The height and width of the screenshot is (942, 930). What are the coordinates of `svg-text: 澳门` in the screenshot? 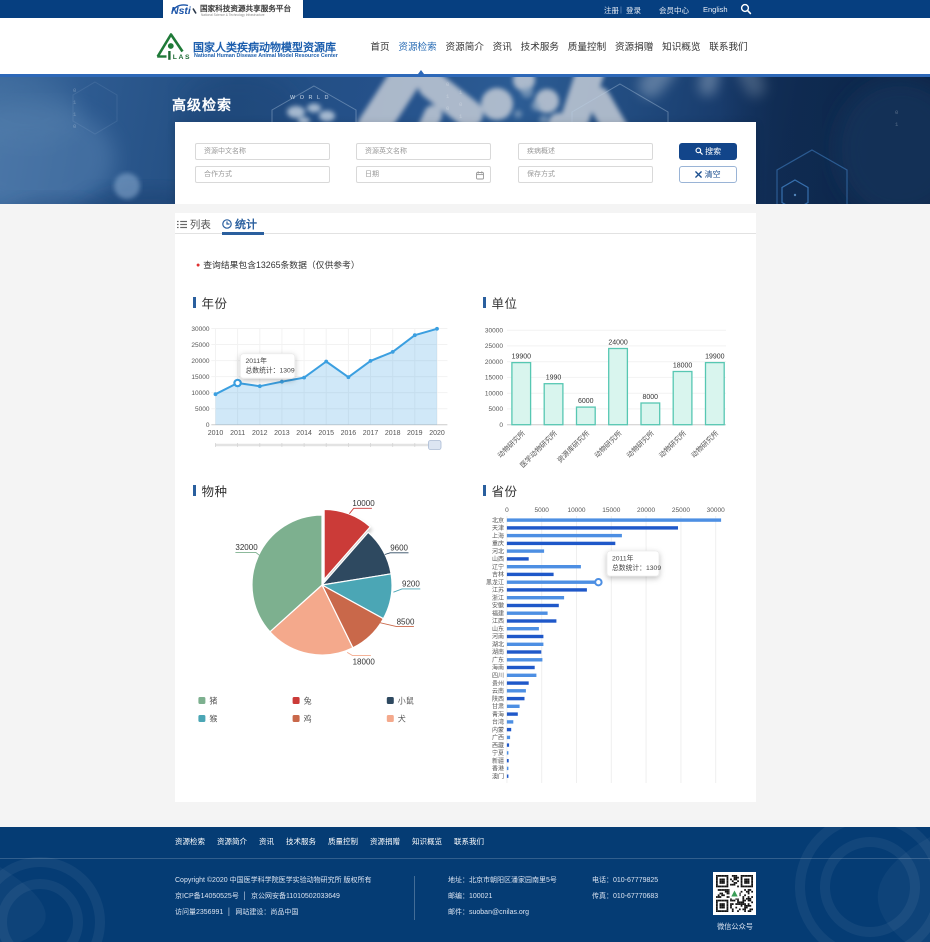 It's located at (498, 776).